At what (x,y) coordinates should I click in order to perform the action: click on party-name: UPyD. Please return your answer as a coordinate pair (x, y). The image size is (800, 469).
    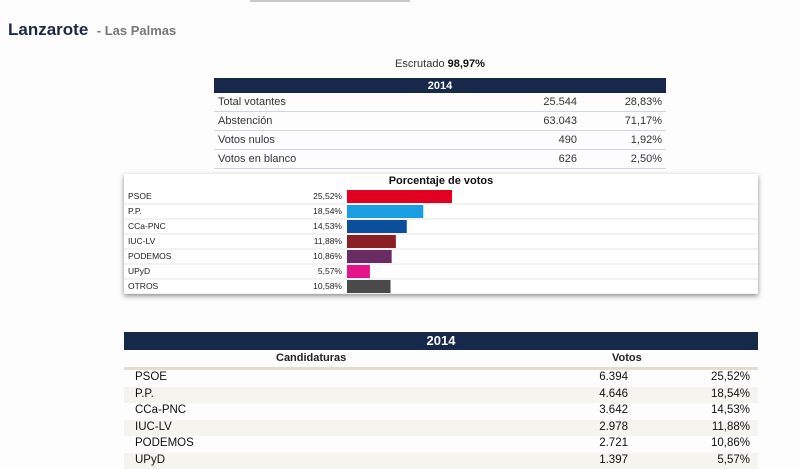
    Looking at the image, I should click on (150, 460).